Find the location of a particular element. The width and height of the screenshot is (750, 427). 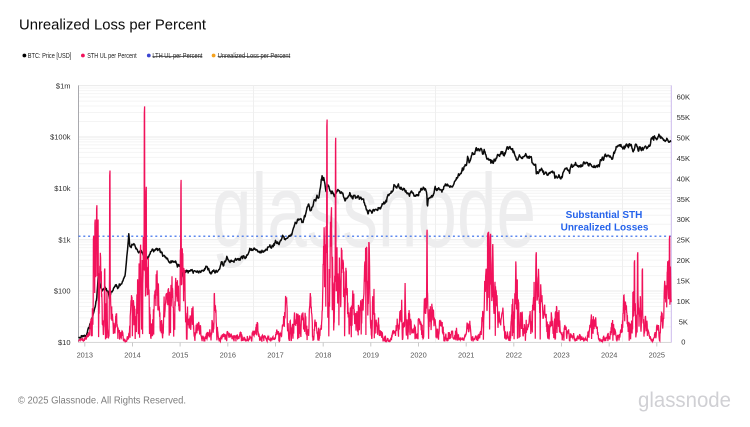

svg-text: 2013 is located at coordinates (85, 355).